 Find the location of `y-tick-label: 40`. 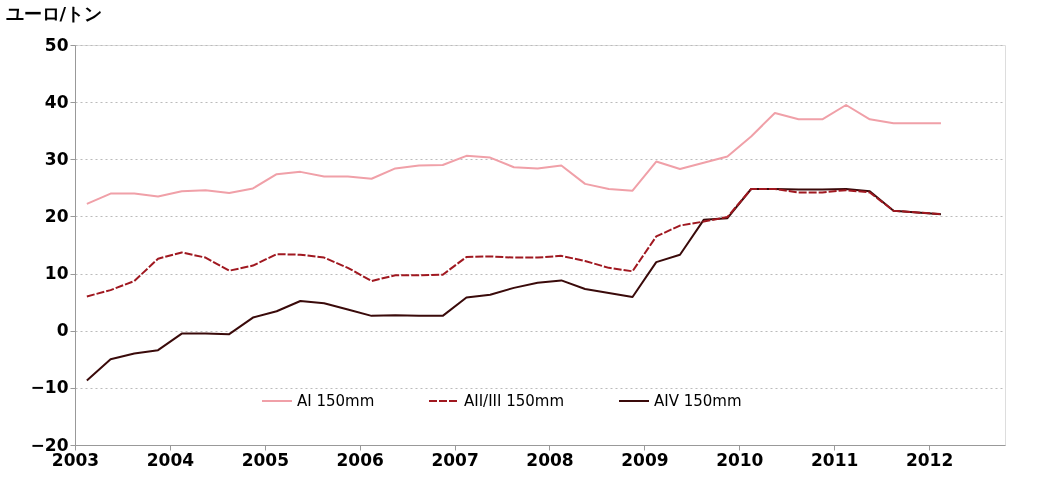

y-tick-label: 40 is located at coordinates (56, 101).